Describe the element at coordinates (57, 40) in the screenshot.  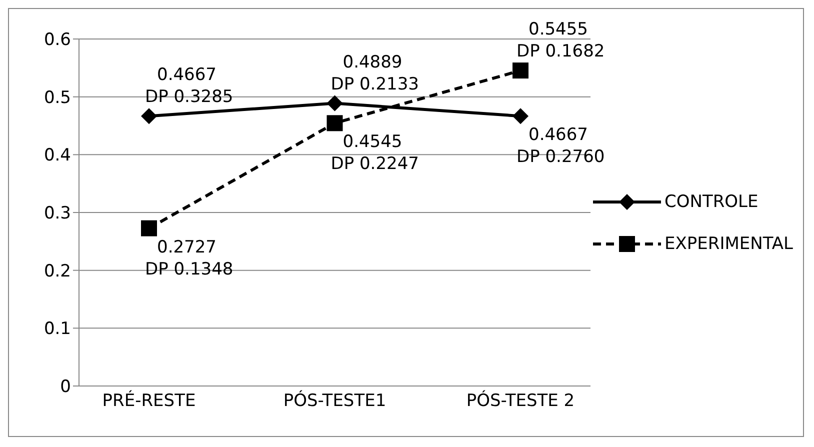
I see `y-tick-label: 0.6` at that location.